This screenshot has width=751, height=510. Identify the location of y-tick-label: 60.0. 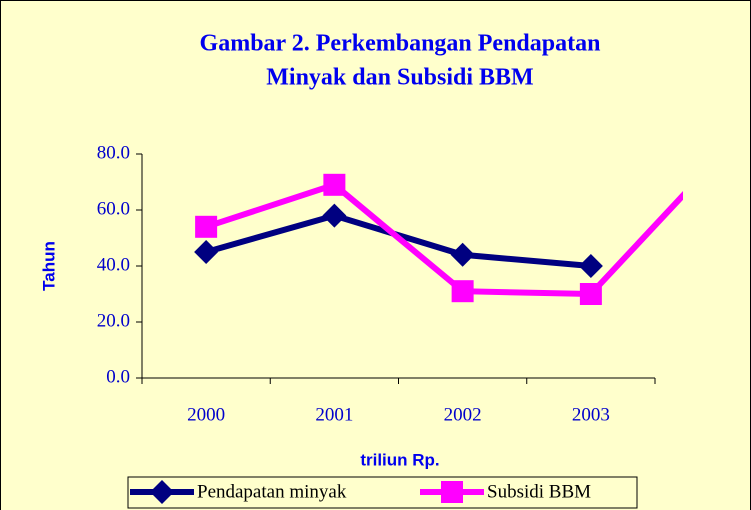
(113, 208).